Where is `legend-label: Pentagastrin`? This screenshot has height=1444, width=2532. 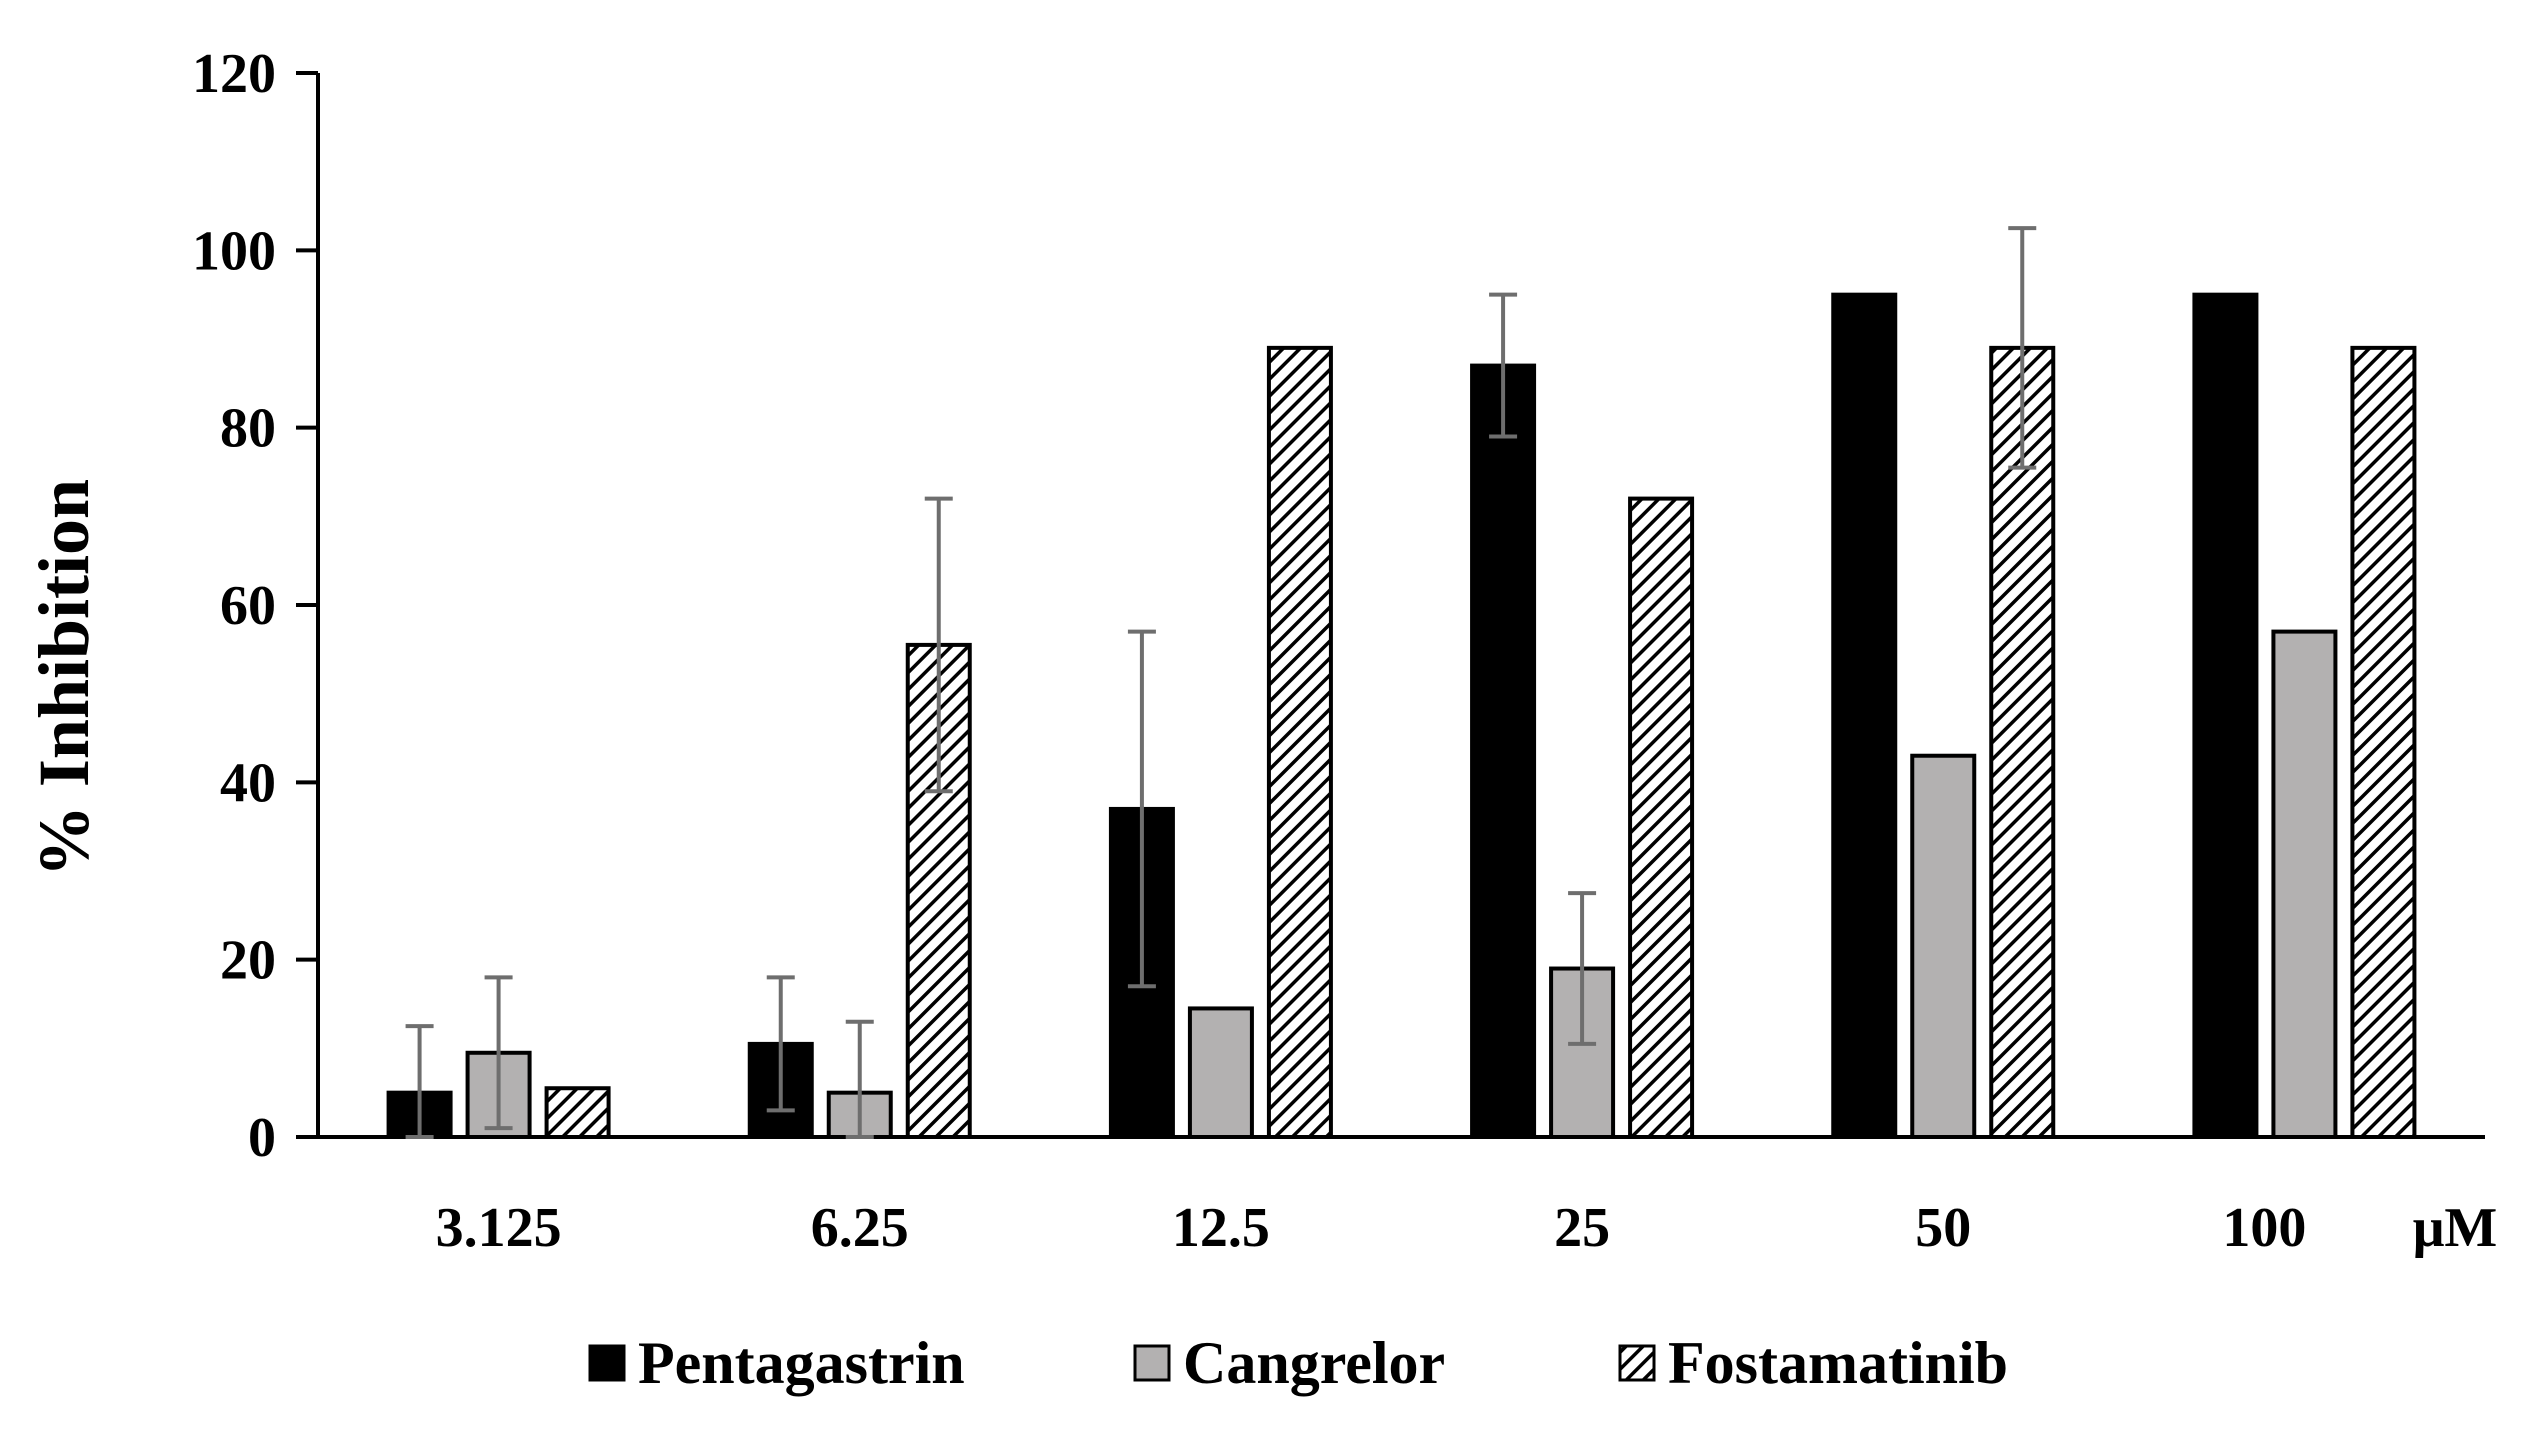 legend-label: Pentagastrin is located at coordinates (801, 1363).